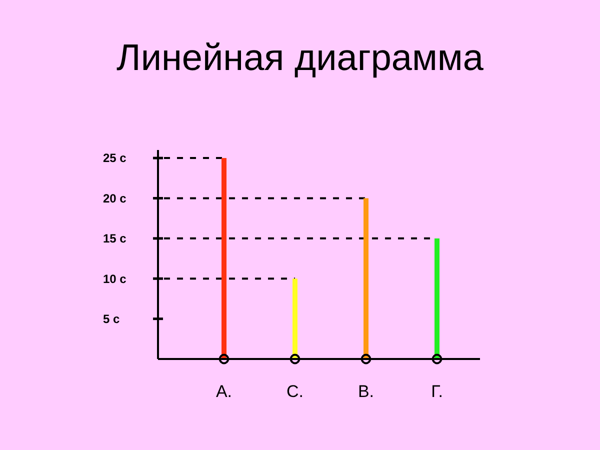  What do you see at coordinates (437, 391) in the screenshot?
I see `x-tick-label: Г.` at bounding box center [437, 391].